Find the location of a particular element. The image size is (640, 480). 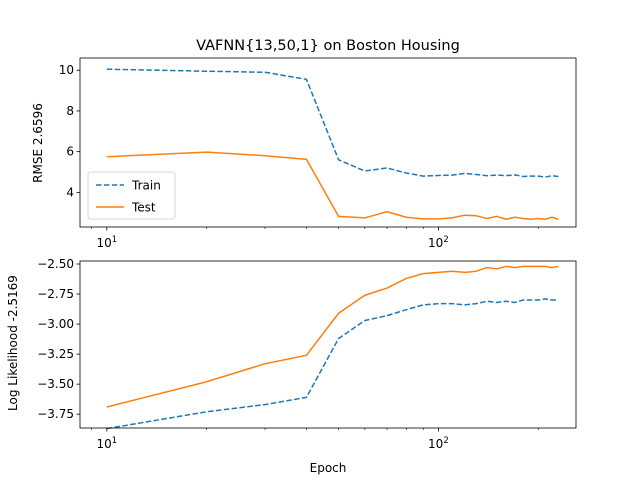

legend-label-test: Test is located at coordinates (143, 208).